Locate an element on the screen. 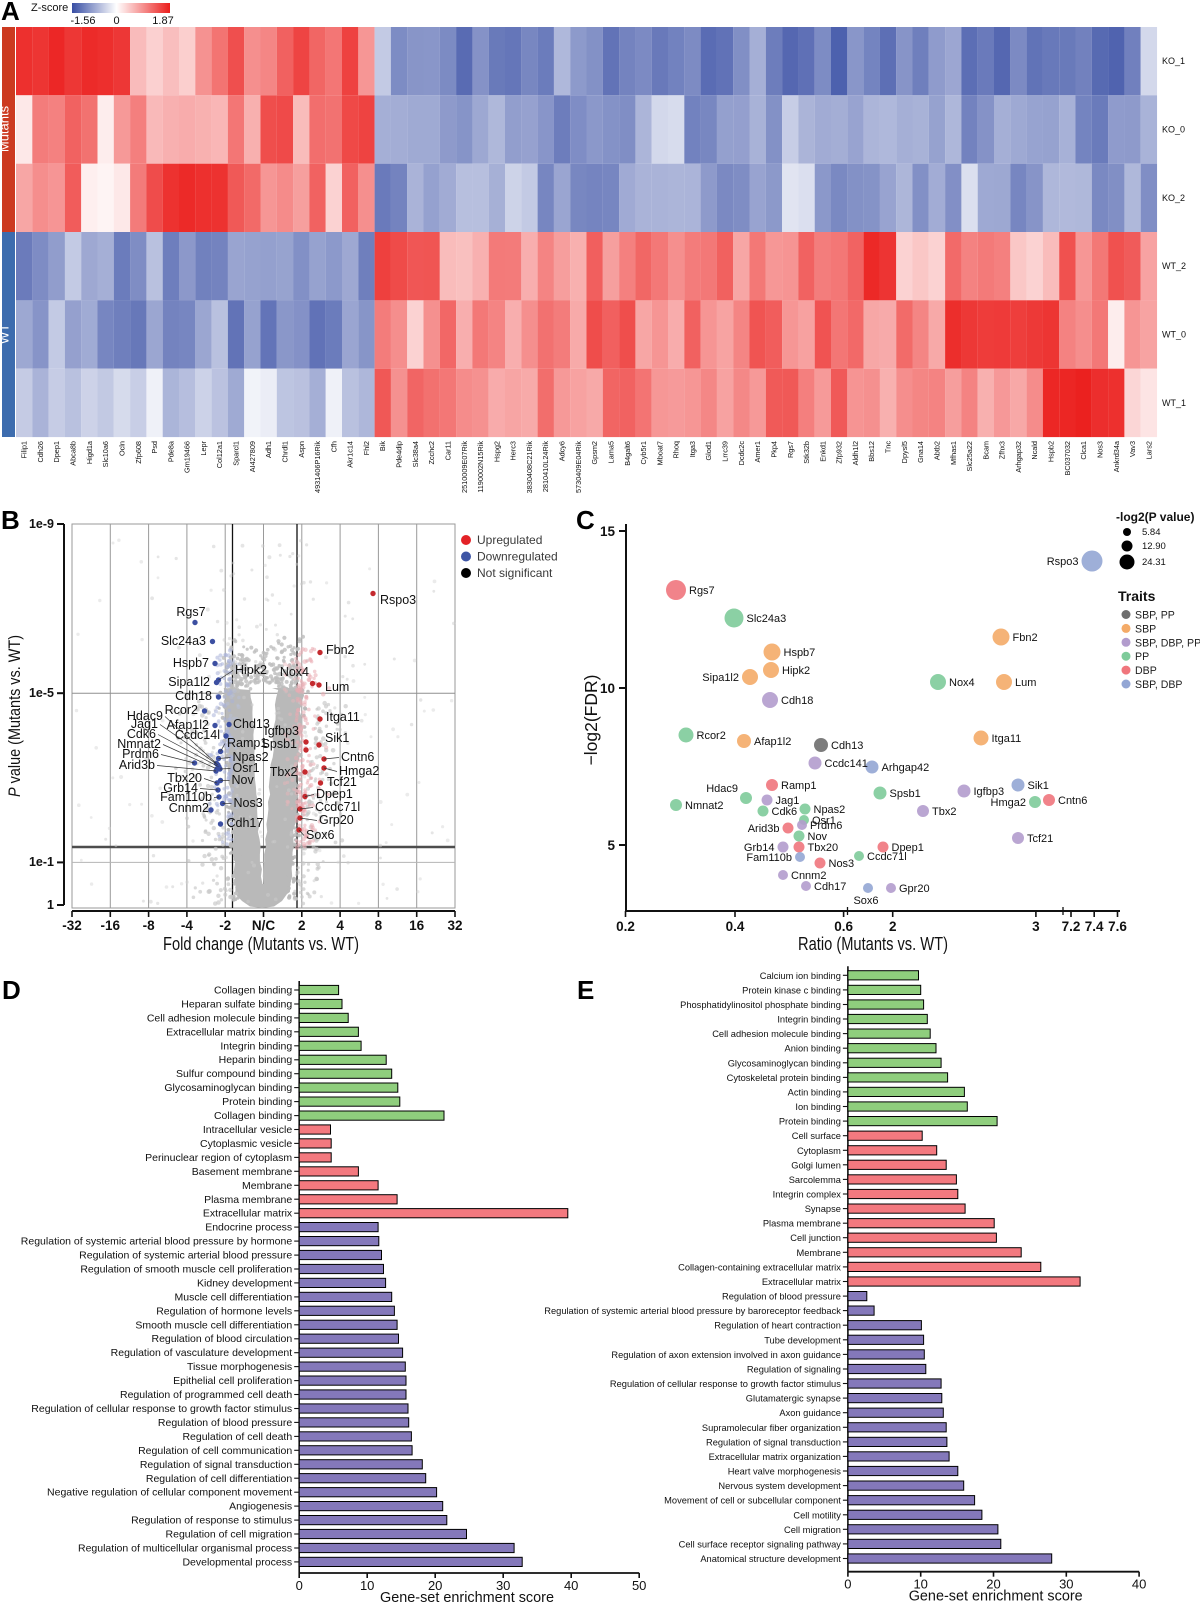 The height and width of the screenshot is (1610, 1200). svg-text: Ion binding is located at coordinates (818, 1107).